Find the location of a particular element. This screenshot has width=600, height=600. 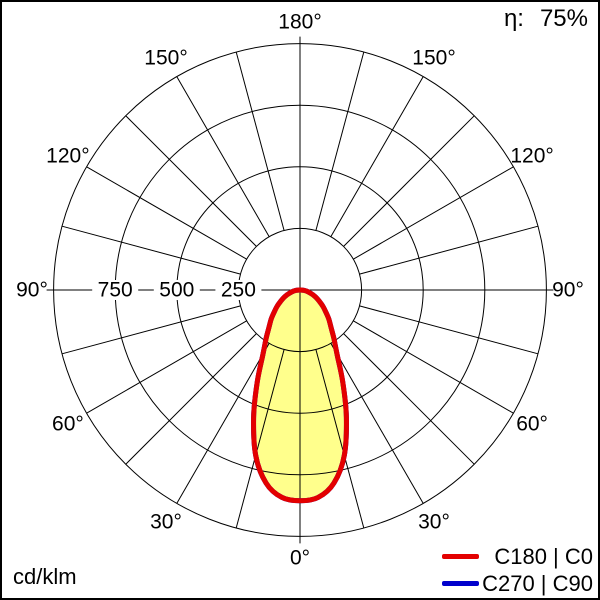

legend-line-blue is located at coordinates (460, 584).